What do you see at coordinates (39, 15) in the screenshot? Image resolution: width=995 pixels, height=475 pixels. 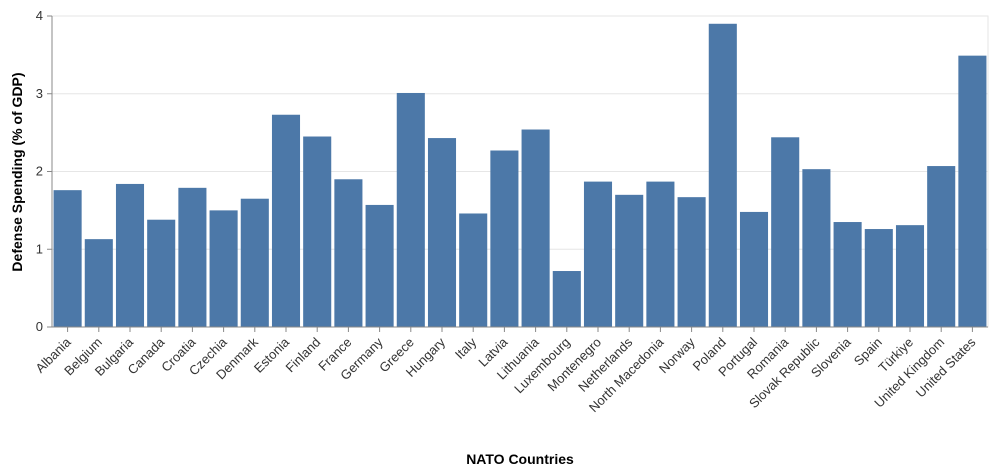 I see `y-tick-label: 4` at bounding box center [39, 15].